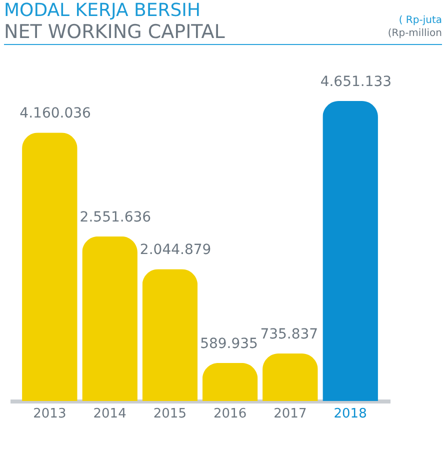  What do you see at coordinates (116, 217) in the screenshot?
I see `data-label: 2.551.636` at bounding box center [116, 217].